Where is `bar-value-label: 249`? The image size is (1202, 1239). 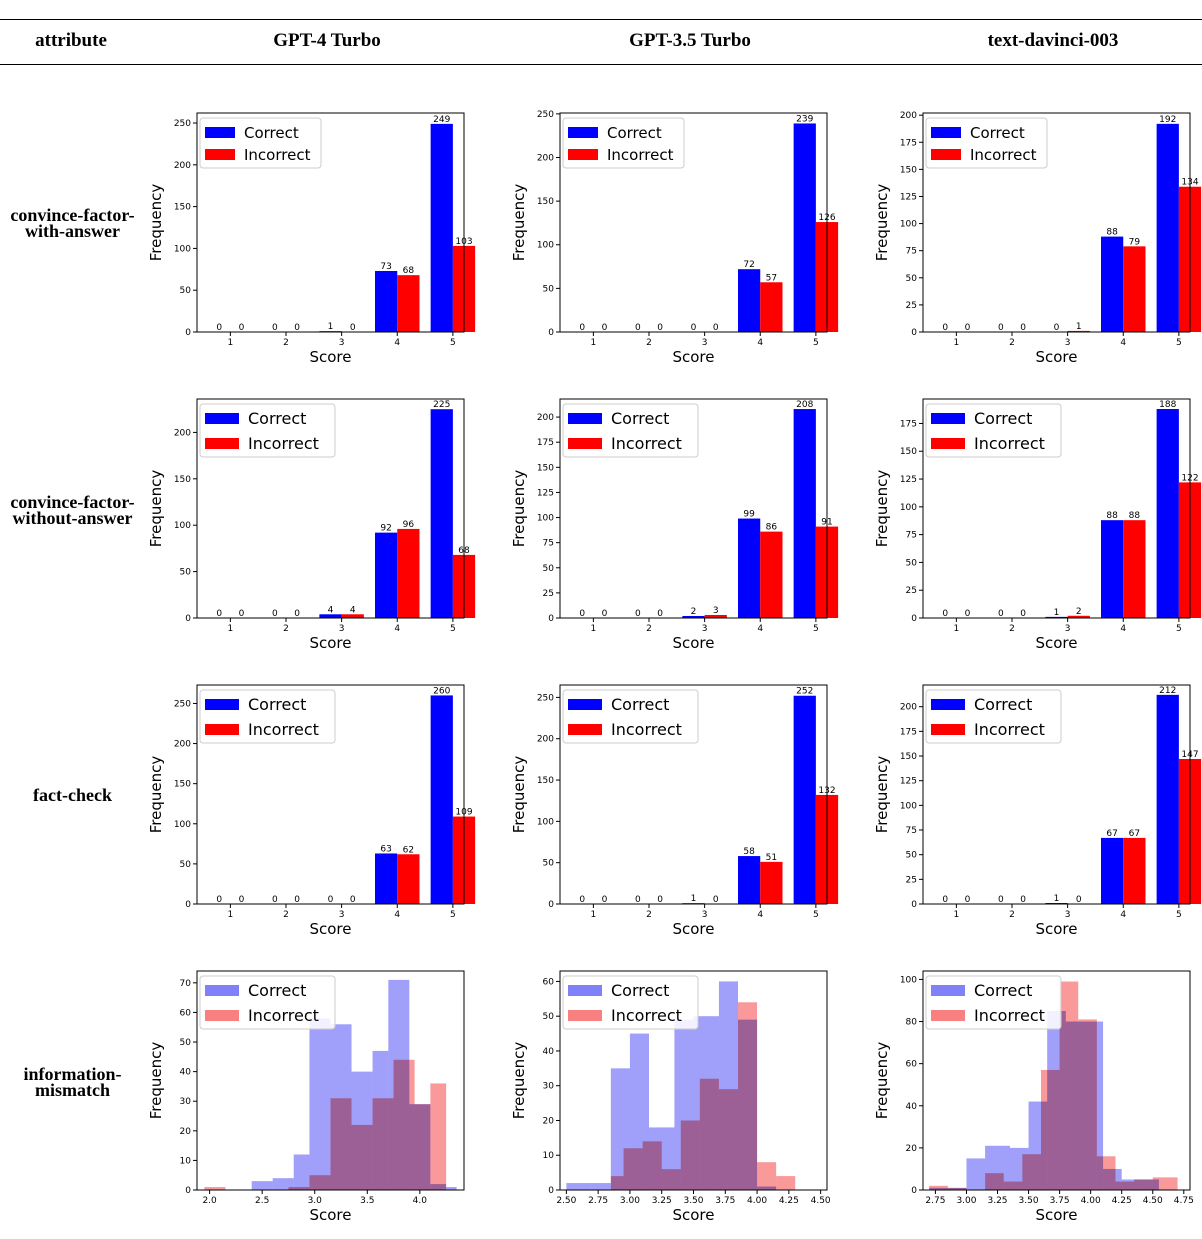 bar-value-label: 249 is located at coordinates (441, 120).